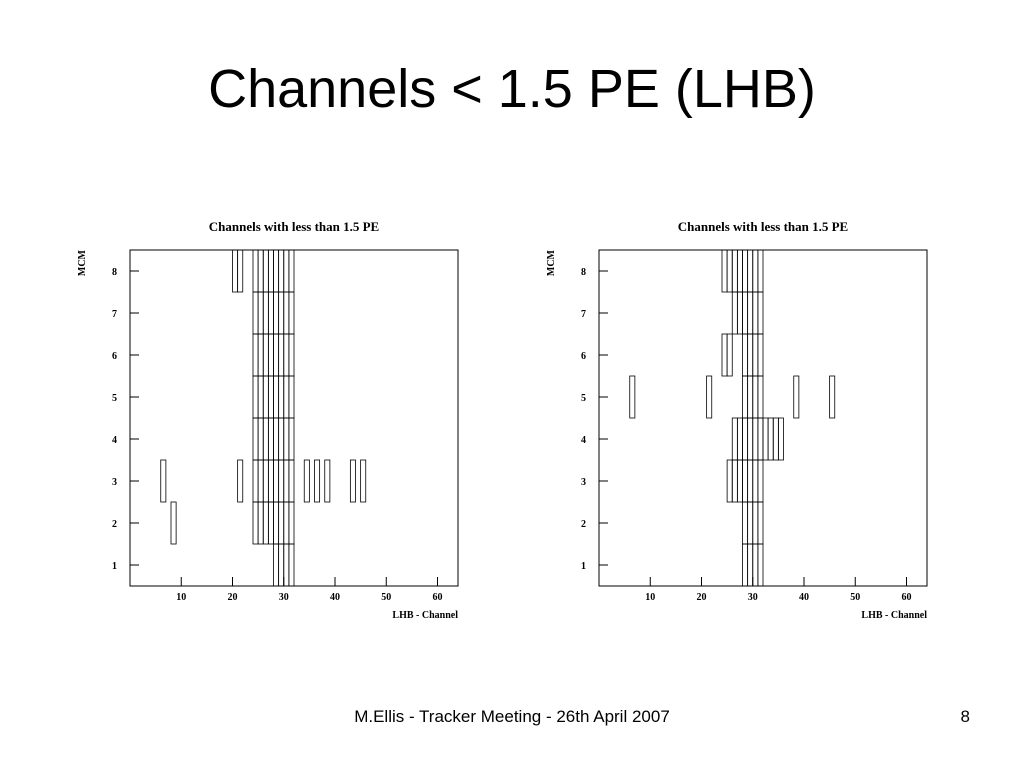 This screenshot has height=768, width=1024. What do you see at coordinates (965, 716) in the screenshot?
I see `page-number: 8` at bounding box center [965, 716].